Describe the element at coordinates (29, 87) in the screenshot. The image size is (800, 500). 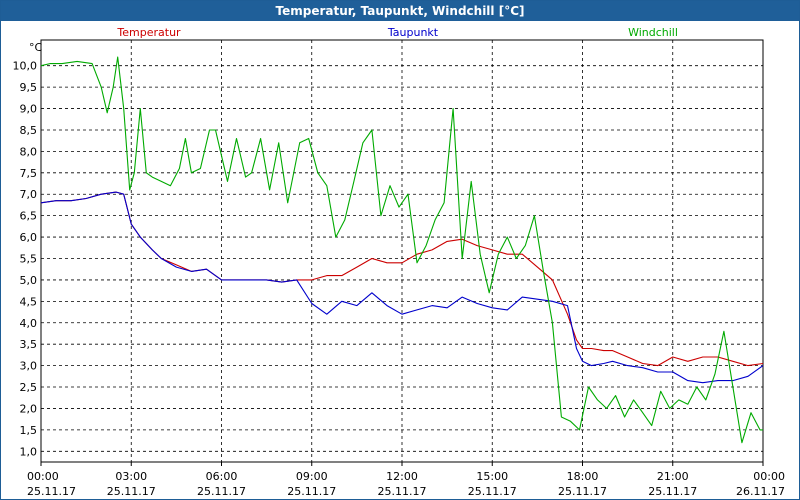
I see `y-tick-label: 9,5` at that location.